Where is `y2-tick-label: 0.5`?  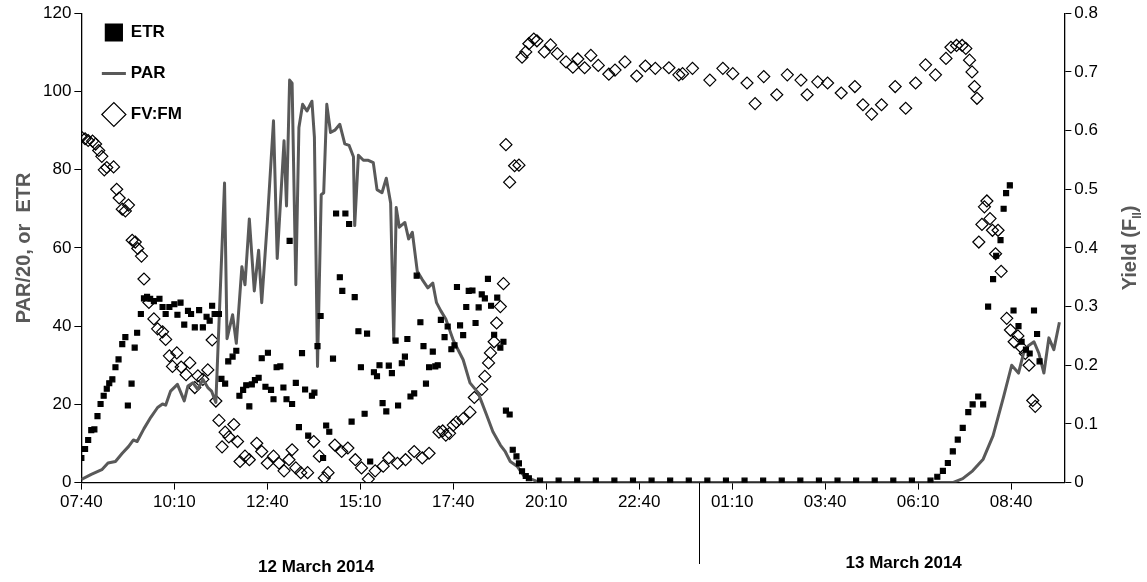
y2-tick-label: 0.5 is located at coordinates (1086, 188).